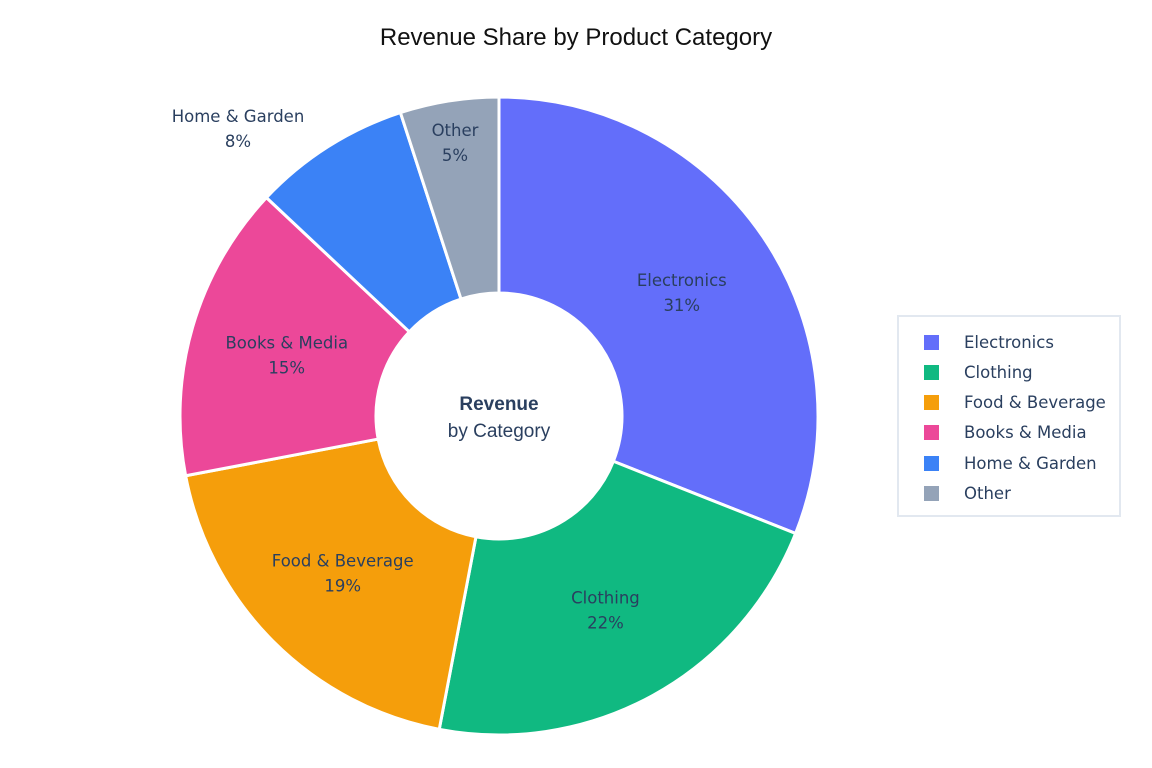 The image size is (1152, 768). Describe the element at coordinates (238, 141) in the screenshot. I see `slice-label-percent: 8%` at that location.